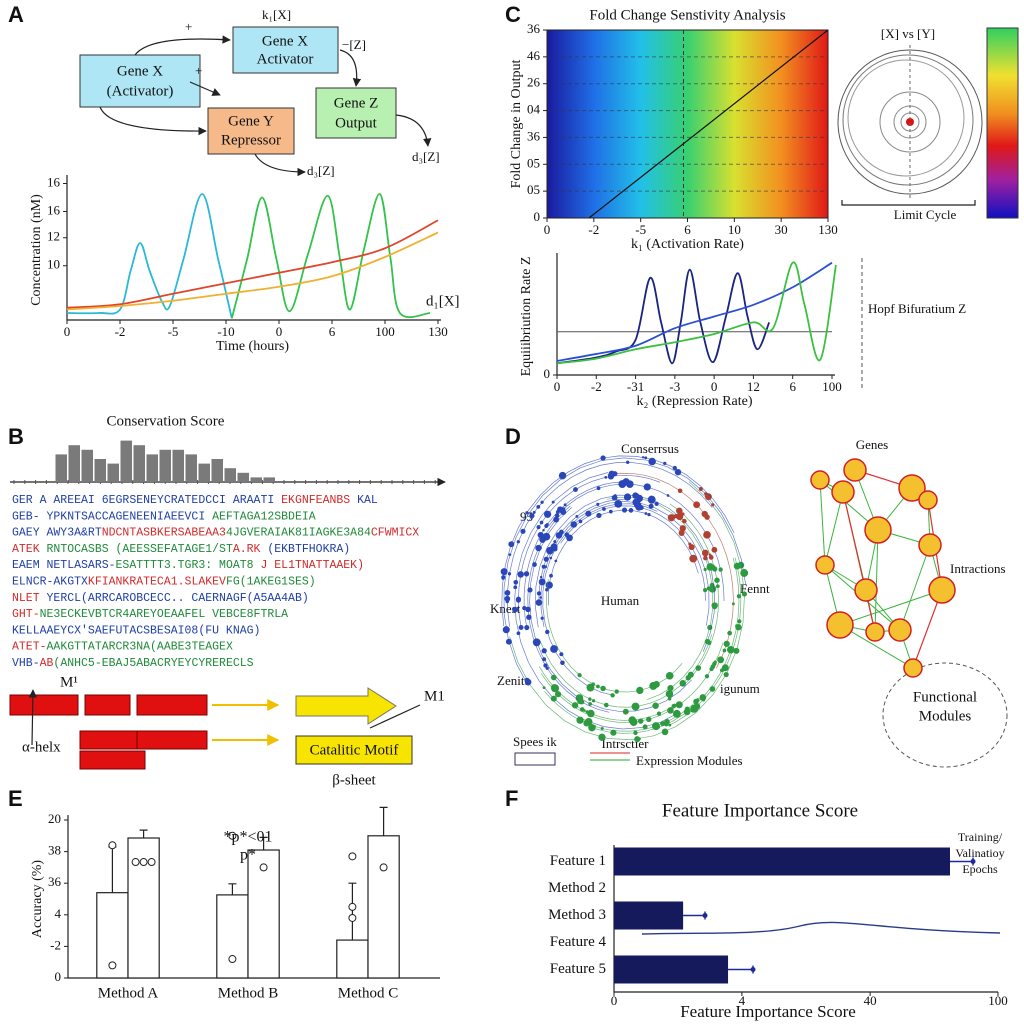 The image size is (1024, 1024). I want to click on annotation: d₁[X], so click(443, 301).